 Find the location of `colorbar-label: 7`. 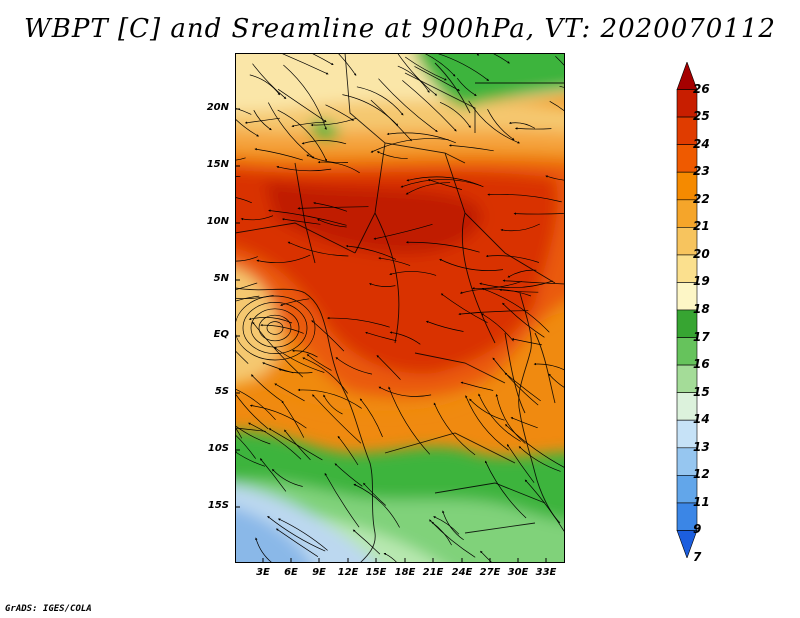

colorbar-label: 7 is located at coordinates (697, 557).